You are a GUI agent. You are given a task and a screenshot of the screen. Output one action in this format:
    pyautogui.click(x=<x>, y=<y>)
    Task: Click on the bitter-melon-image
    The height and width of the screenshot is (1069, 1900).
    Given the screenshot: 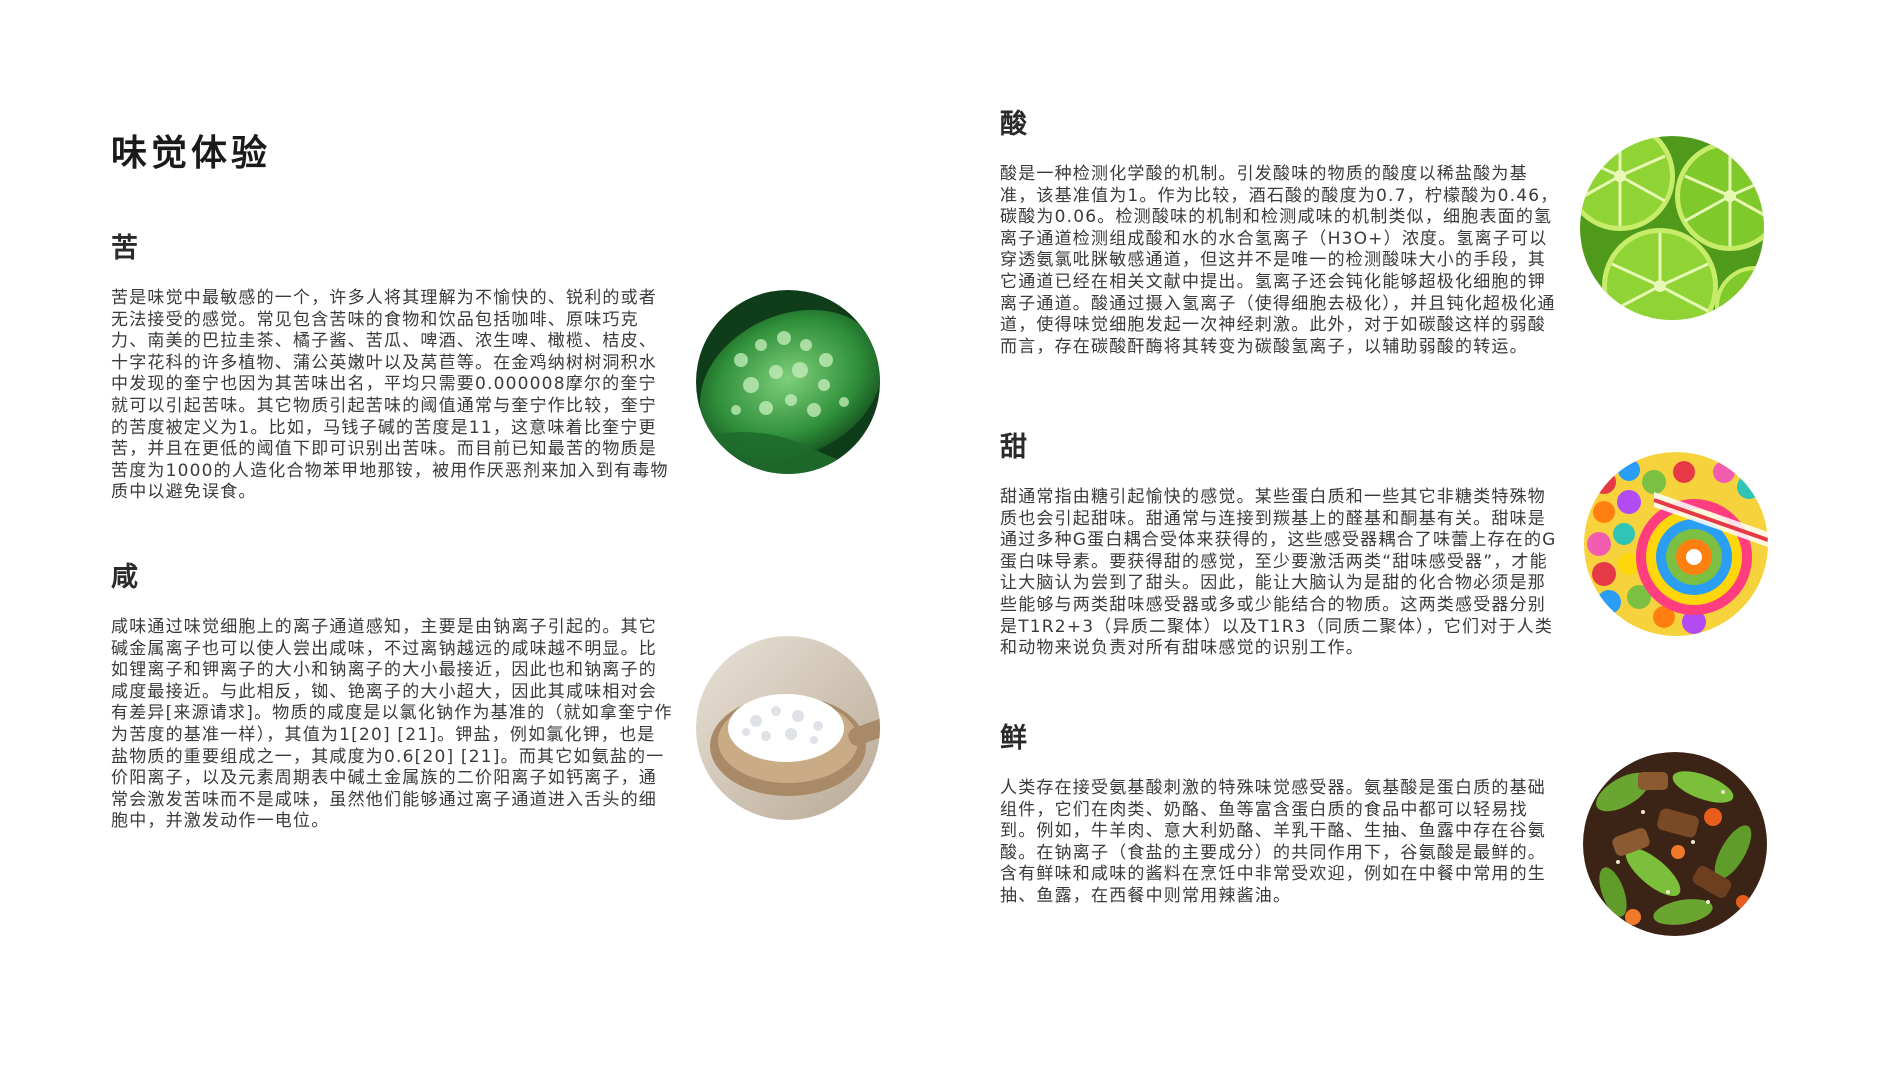 What is the action you would take?
    pyautogui.click(x=788, y=382)
    